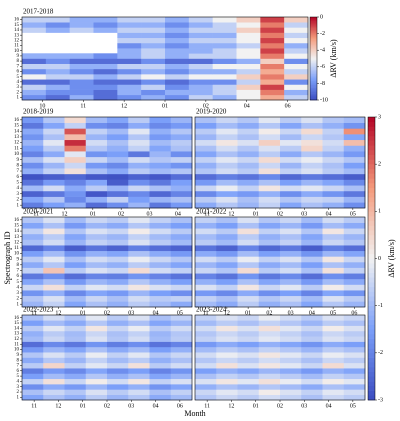  What do you see at coordinates (379, 212) in the screenshot?
I see `colorbar-tick-label: 1` at bounding box center [379, 212].